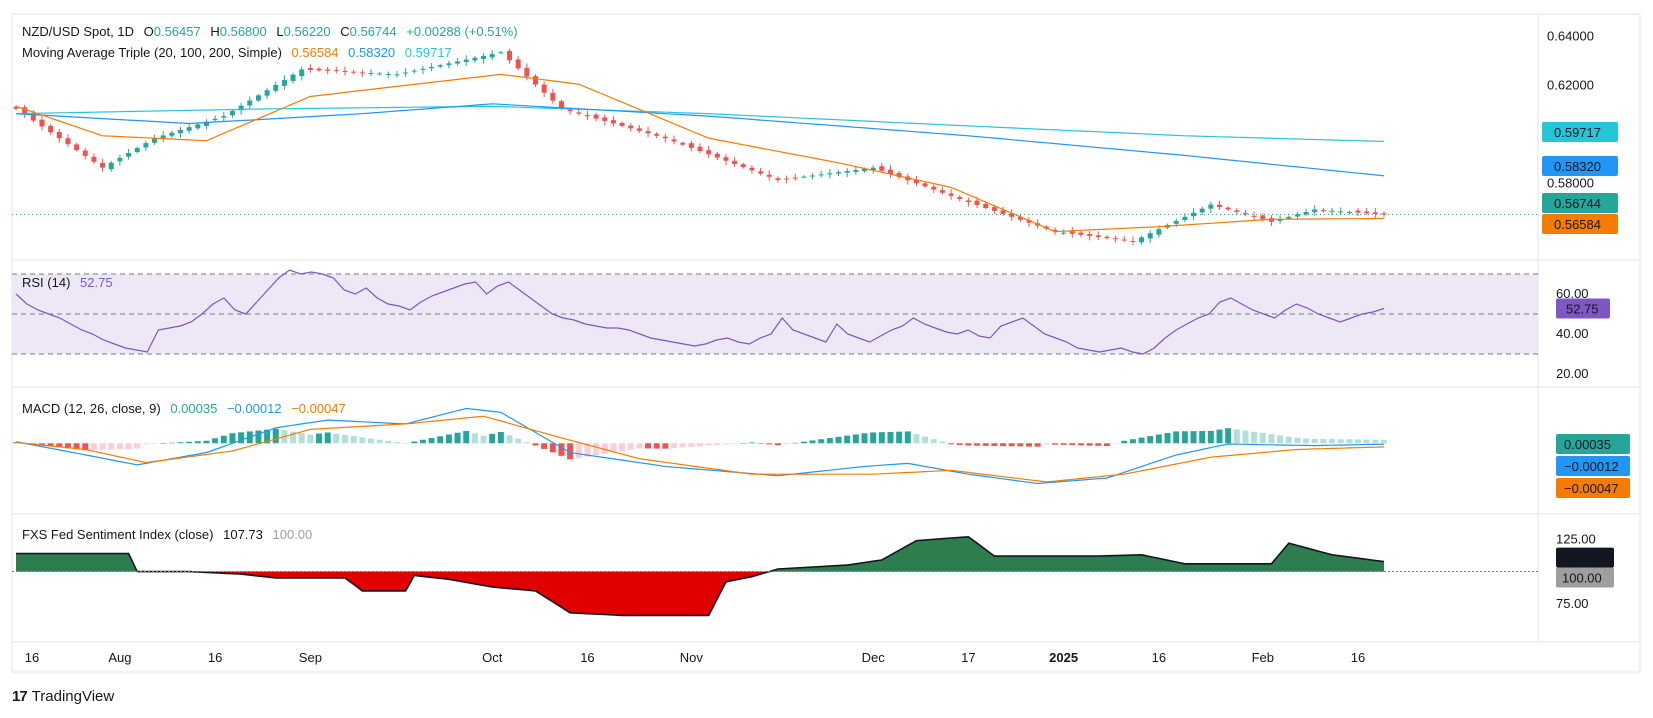 Image resolution: width=1653 pixels, height=718 pixels. I want to click on sentiment-tick-label: 125.00, so click(1576, 538).